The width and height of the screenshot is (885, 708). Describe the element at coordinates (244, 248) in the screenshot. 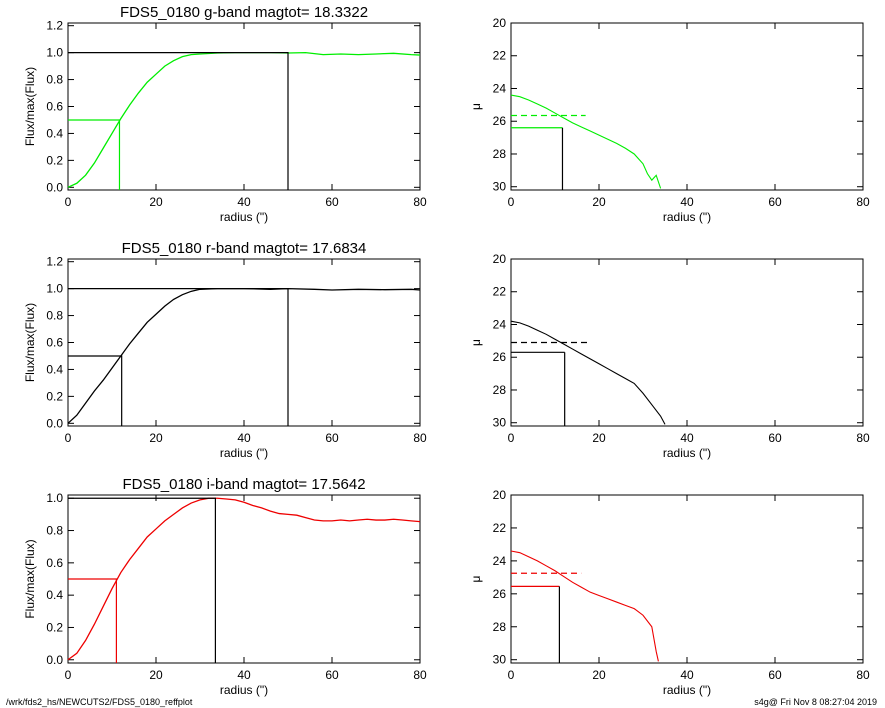

I see `plot-title: FDS5_0180 r-band magtot= 17.6834` at that location.